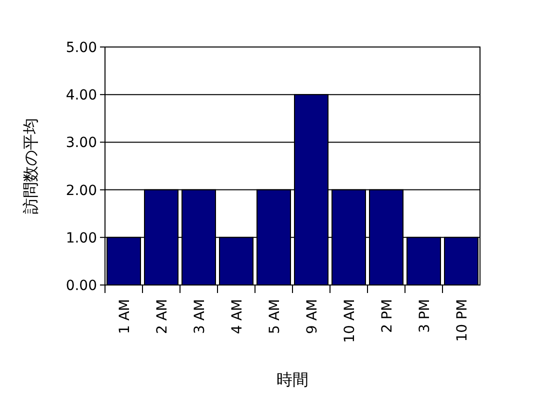 The height and width of the screenshot is (398, 548). Describe the element at coordinates (387, 316) in the screenshot. I see `x-tick-label: 2 PM` at that location.